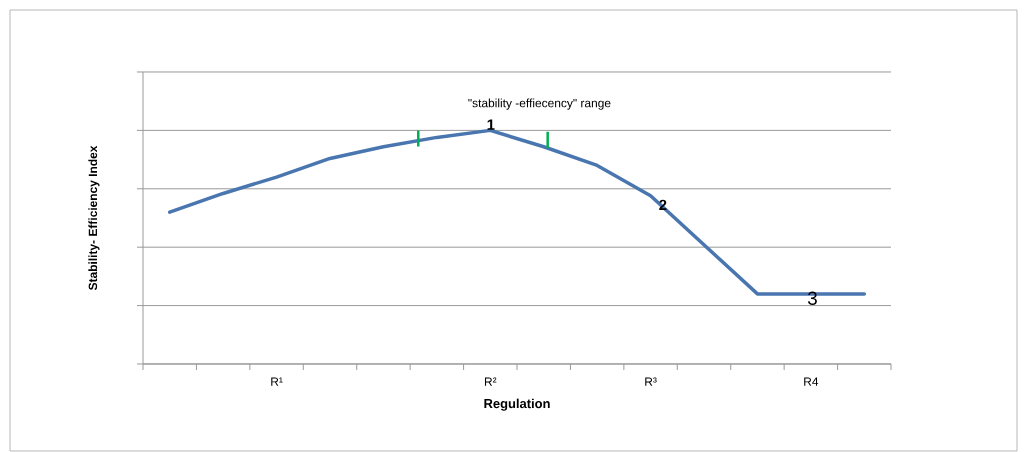 The width and height of the screenshot is (1027, 452). What do you see at coordinates (663, 205) in the screenshot?
I see `annotation: 2` at bounding box center [663, 205].